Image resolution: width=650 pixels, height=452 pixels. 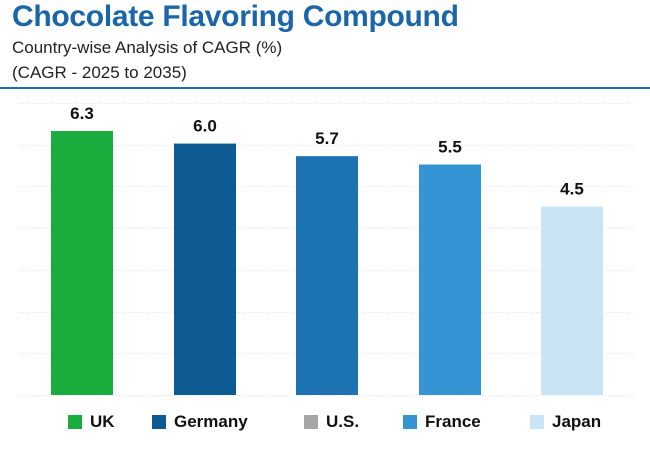 I want to click on bar-uk, so click(x=82, y=263).